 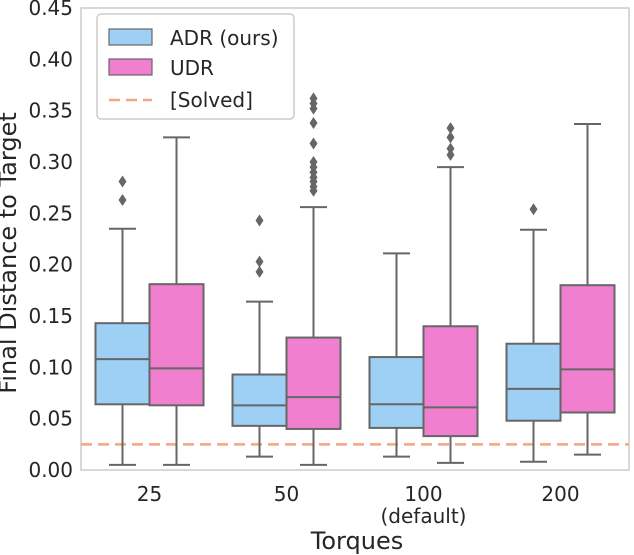 What do you see at coordinates (50, 367) in the screenshot?
I see `y-tick-label: 0.10` at bounding box center [50, 367].